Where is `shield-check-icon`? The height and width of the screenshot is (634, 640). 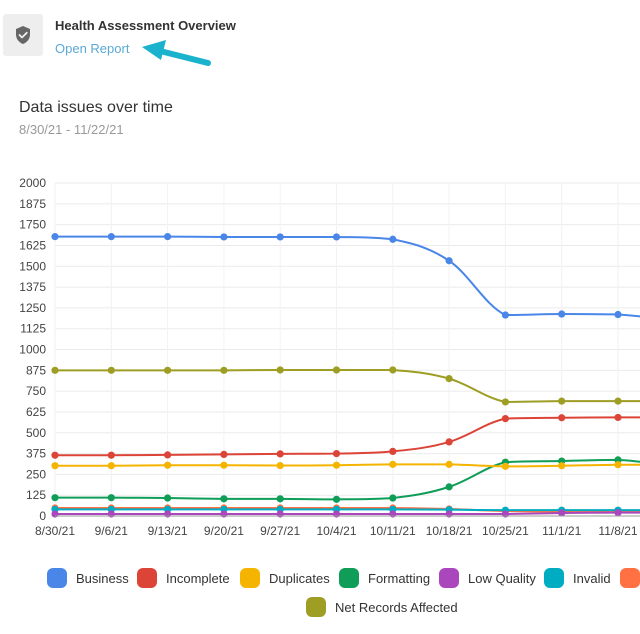
shield-check-icon is located at coordinates (23, 35).